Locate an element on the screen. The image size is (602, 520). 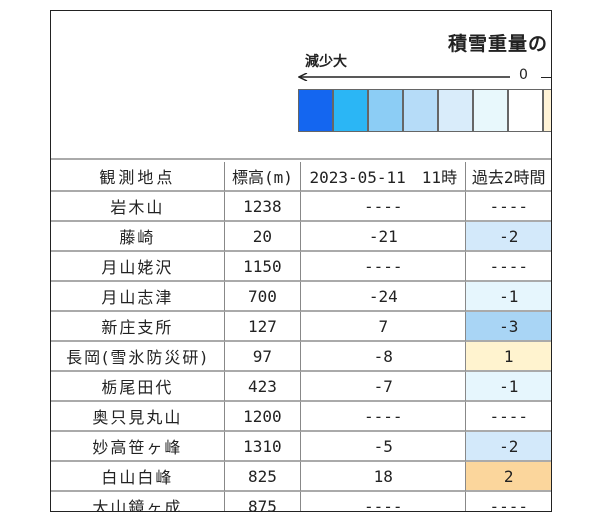
decrease-label: 減少大 is located at coordinates (326, 62).